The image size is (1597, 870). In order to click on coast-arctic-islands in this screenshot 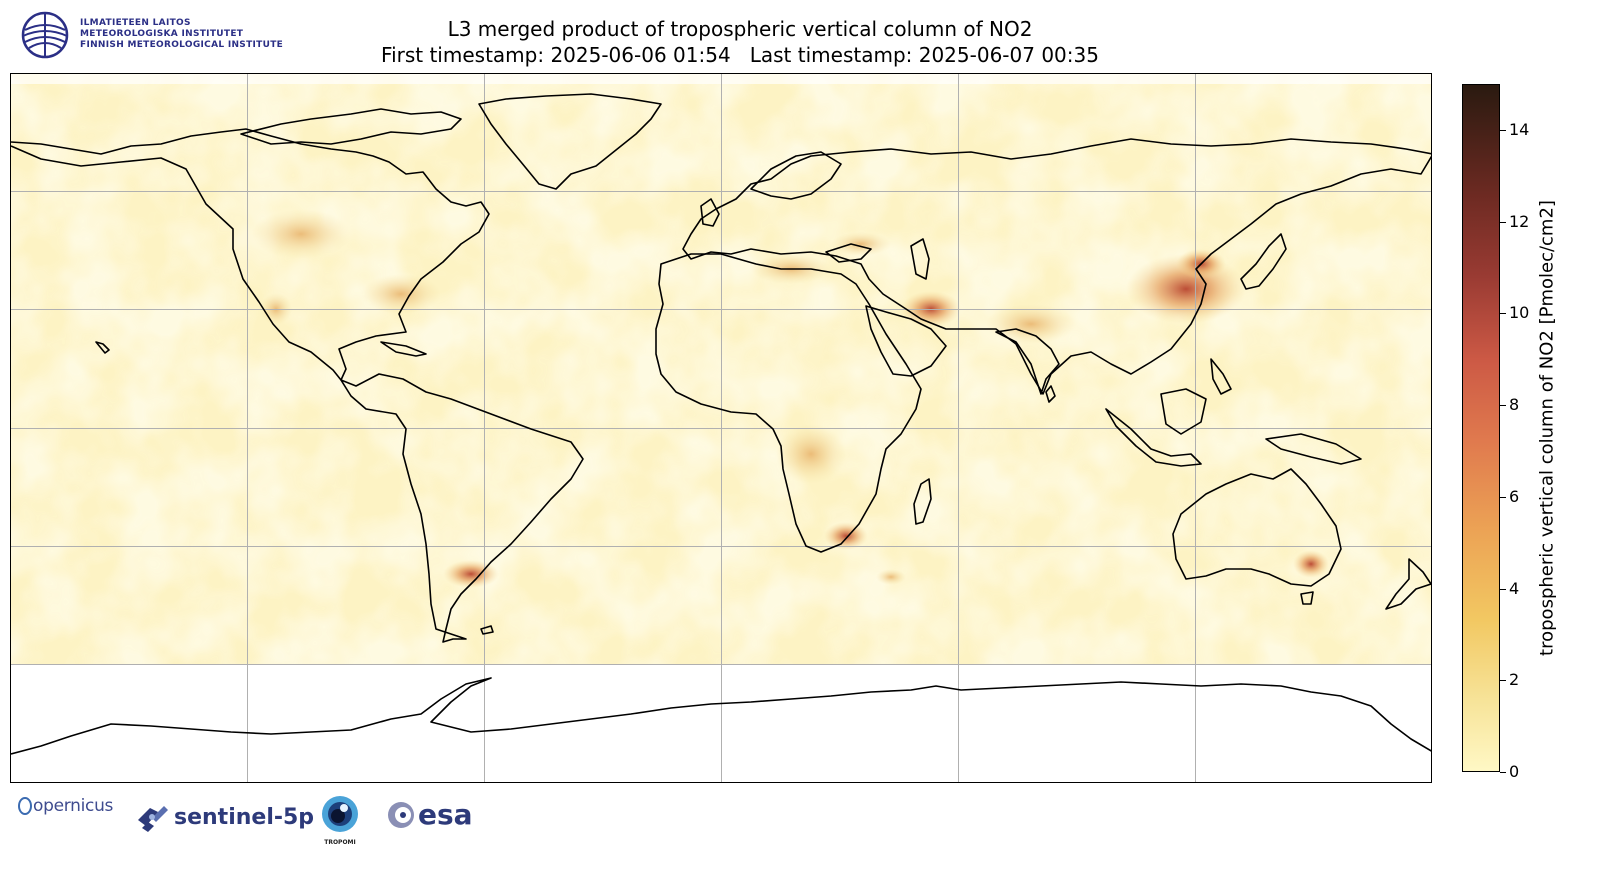, I will do `click(351, 126)`.